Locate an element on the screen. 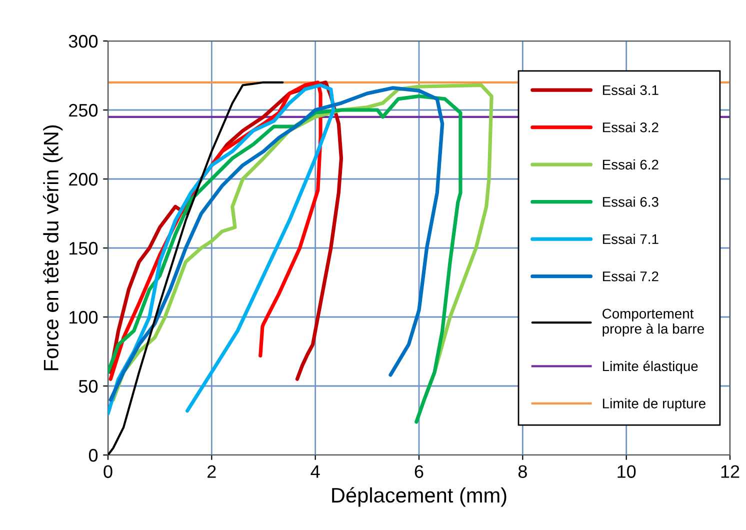 The height and width of the screenshot is (530, 746). legend-label: Essai 7.1 is located at coordinates (630, 239).